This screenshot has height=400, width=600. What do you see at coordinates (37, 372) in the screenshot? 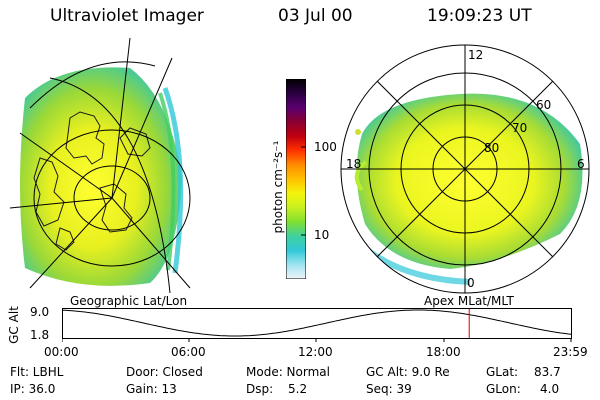
I see `filter-label: Flt: LBHL` at bounding box center [37, 372].